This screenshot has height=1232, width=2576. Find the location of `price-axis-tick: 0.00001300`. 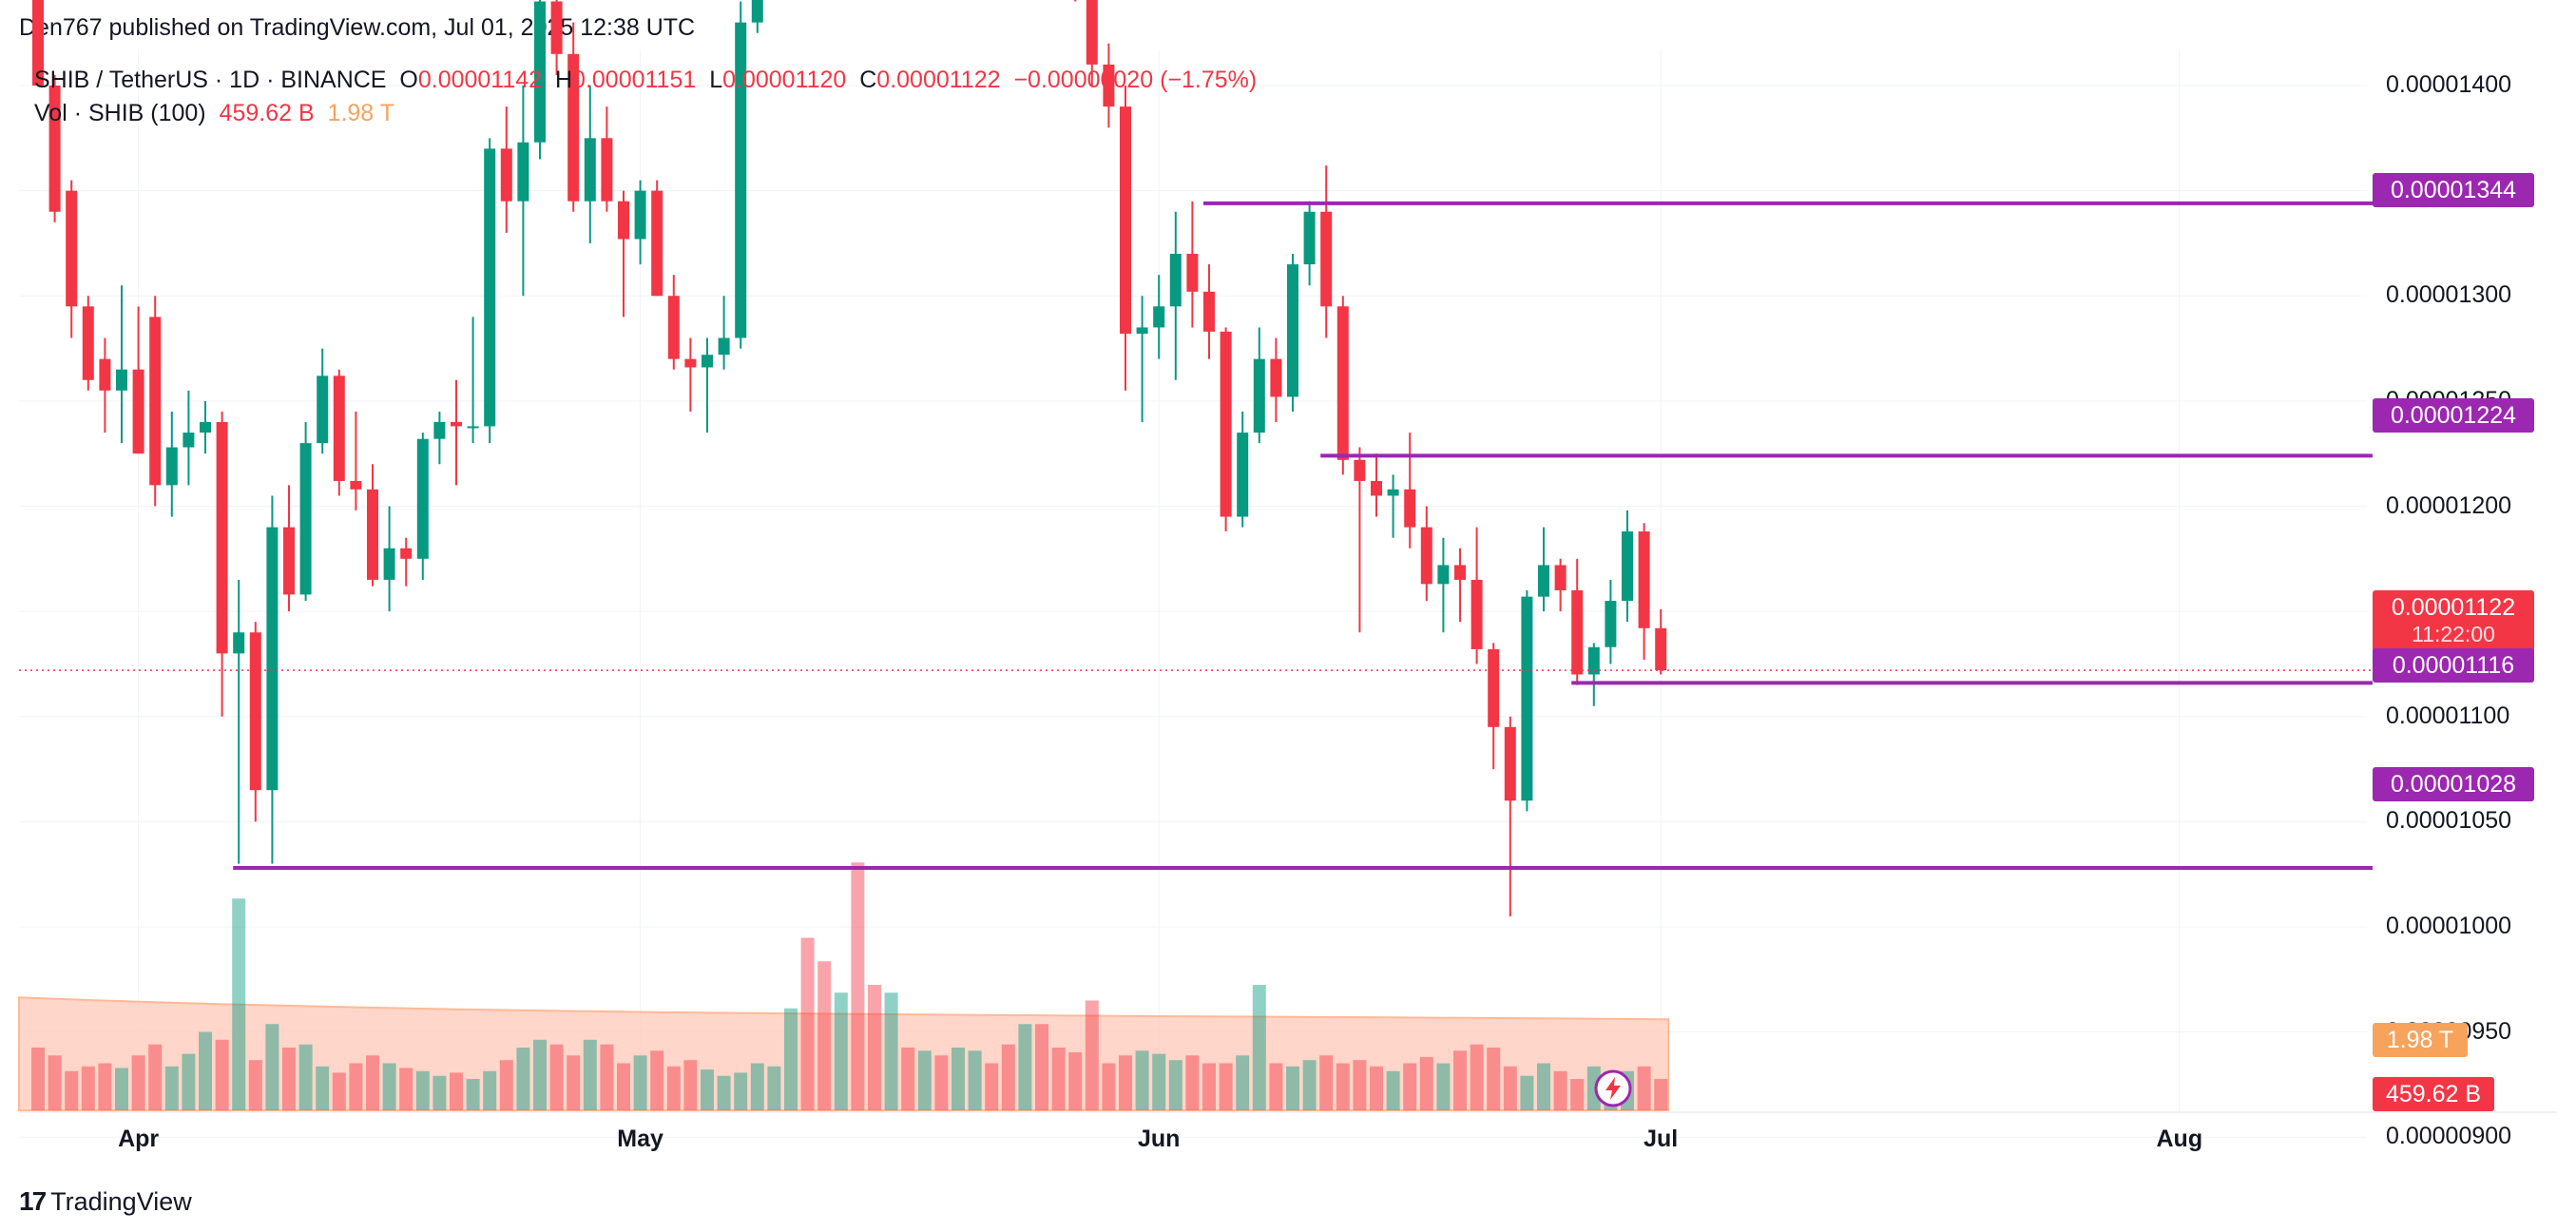

price-axis-tick: 0.00001300 is located at coordinates (2449, 295).